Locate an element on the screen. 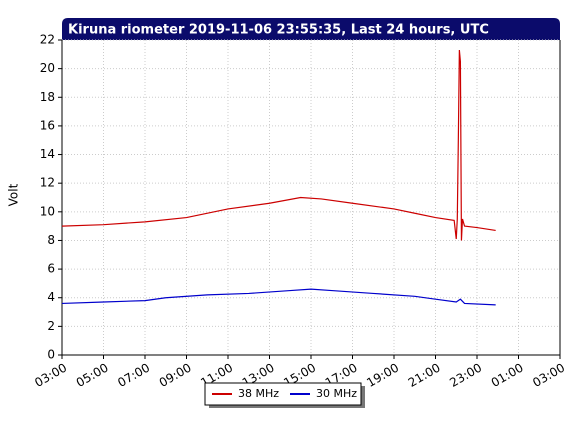 This screenshot has width=570, height=426. legend-label: 38 MHz is located at coordinates (258, 393).